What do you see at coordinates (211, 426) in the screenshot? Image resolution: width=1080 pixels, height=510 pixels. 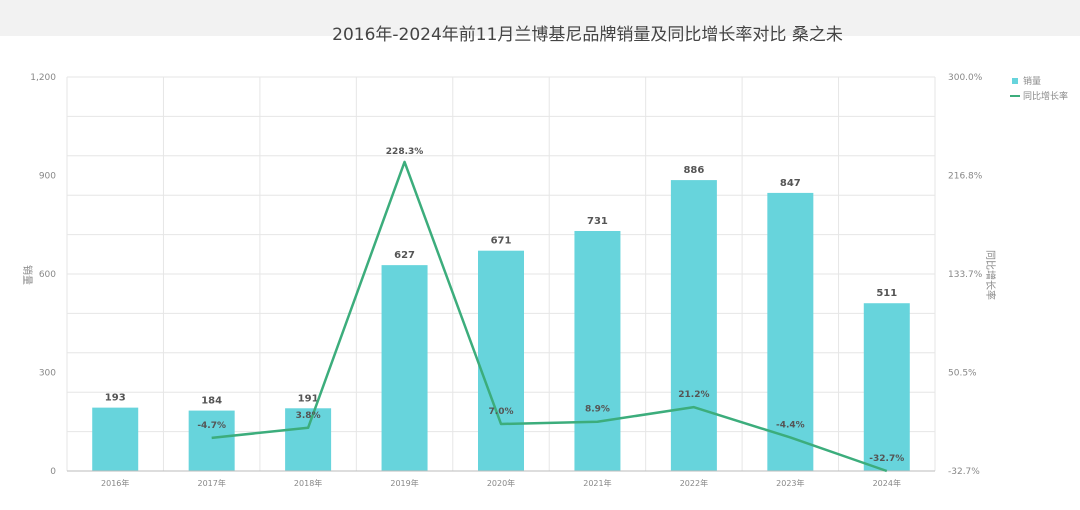 I see `line-point-label: -4.7%` at bounding box center [211, 426].